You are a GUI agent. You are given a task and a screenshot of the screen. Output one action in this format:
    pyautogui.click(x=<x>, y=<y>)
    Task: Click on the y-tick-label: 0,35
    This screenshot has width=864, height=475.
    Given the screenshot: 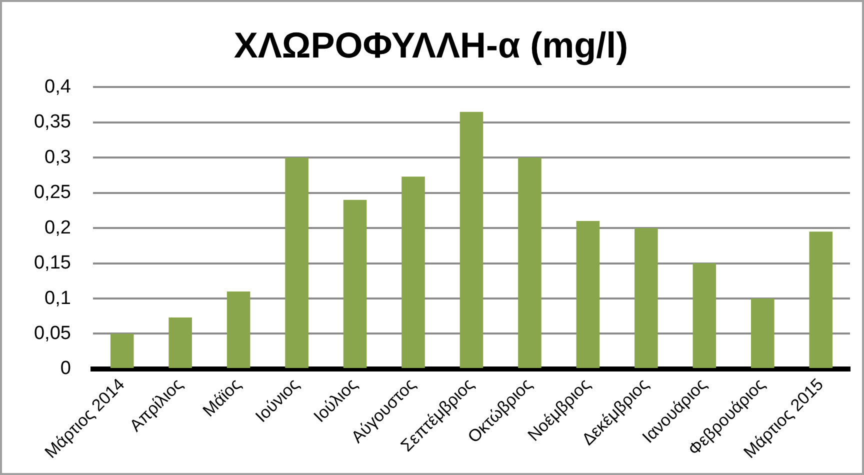 What is the action you would take?
    pyautogui.click(x=52, y=122)
    